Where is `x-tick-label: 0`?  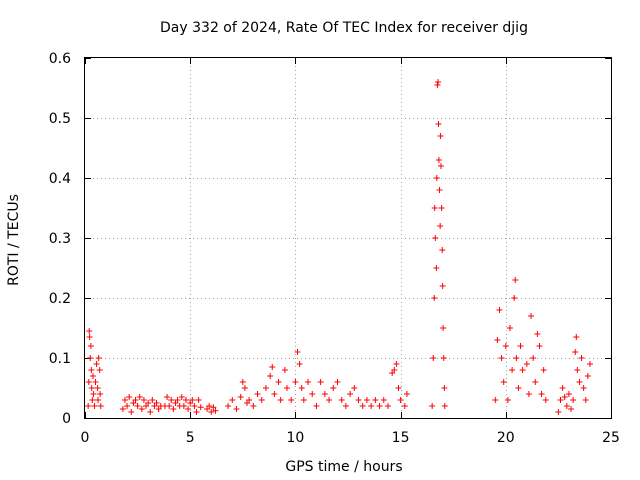 x-tick-label: 0 is located at coordinates (85, 438).